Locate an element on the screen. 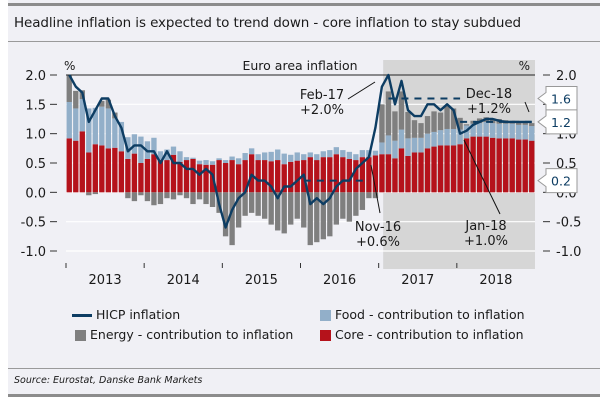  annotation-jan18-month: Jan-18 is located at coordinates (485, 226).